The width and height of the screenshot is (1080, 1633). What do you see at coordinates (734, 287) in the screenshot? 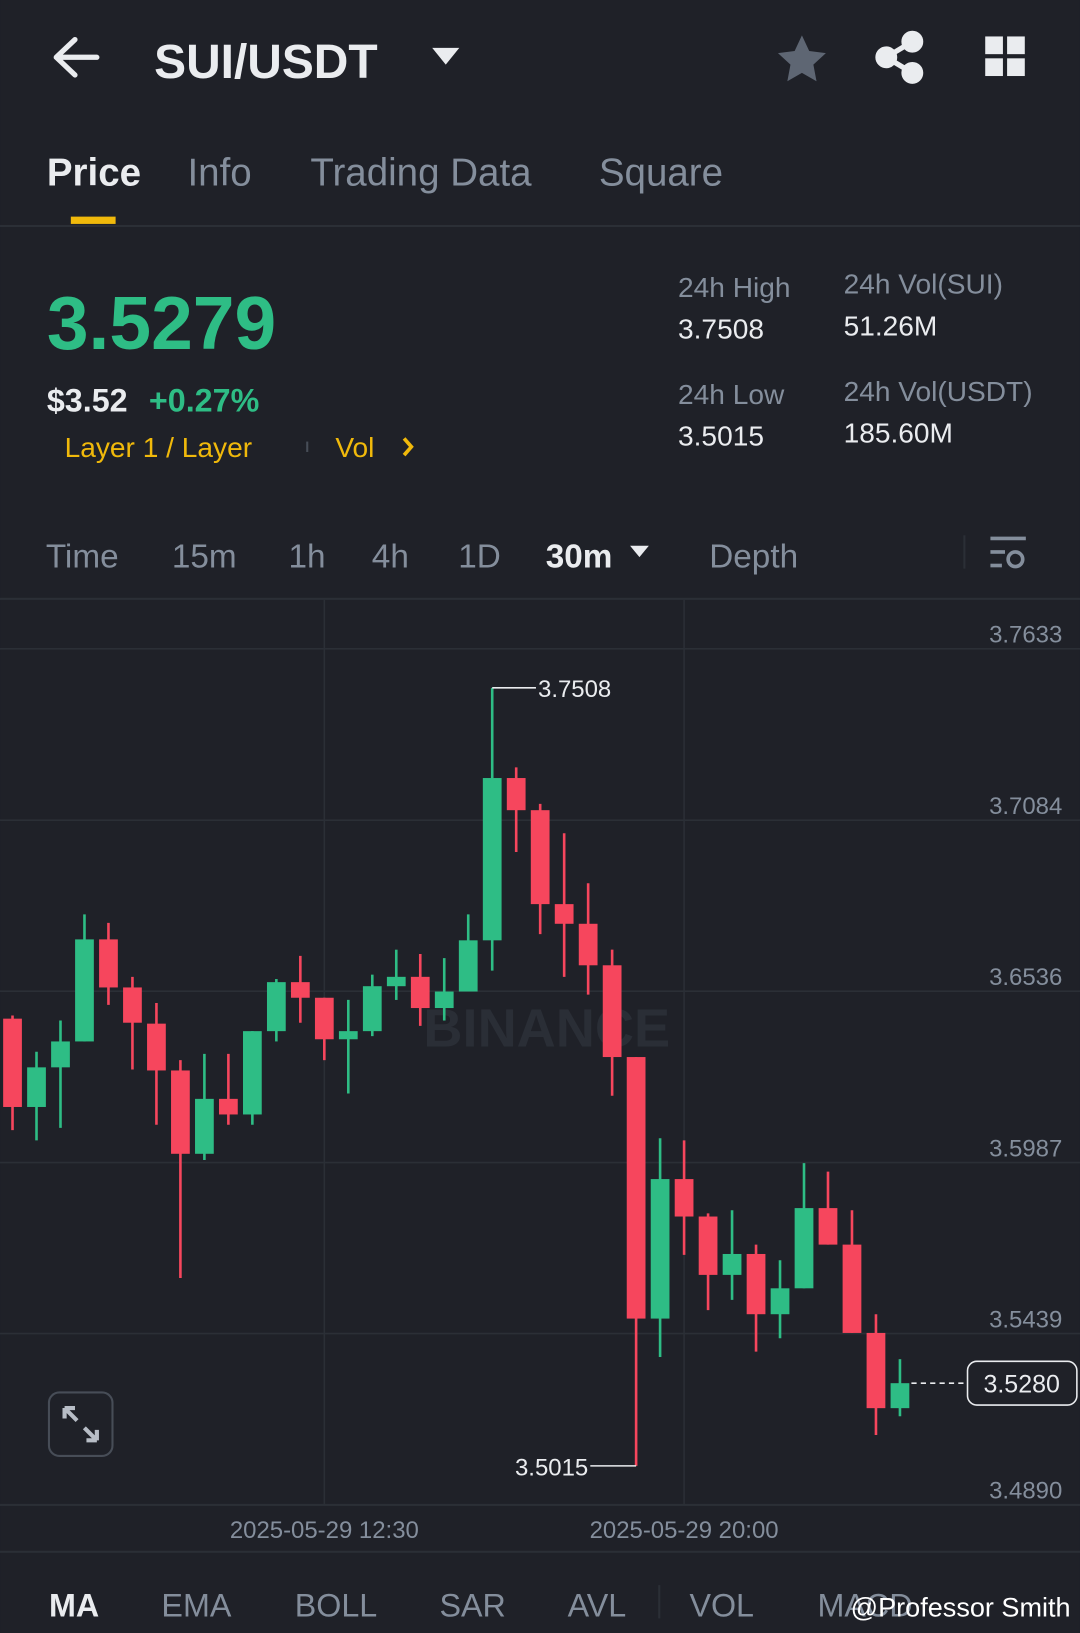
I see `stat-label: 24h High` at bounding box center [734, 287].